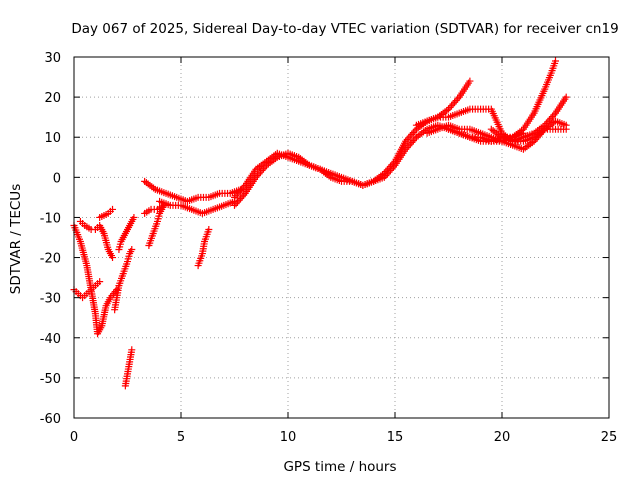 The image size is (640, 480). Describe the element at coordinates (395, 437) in the screenshot. I see `x-tick-label: 15` at that location.